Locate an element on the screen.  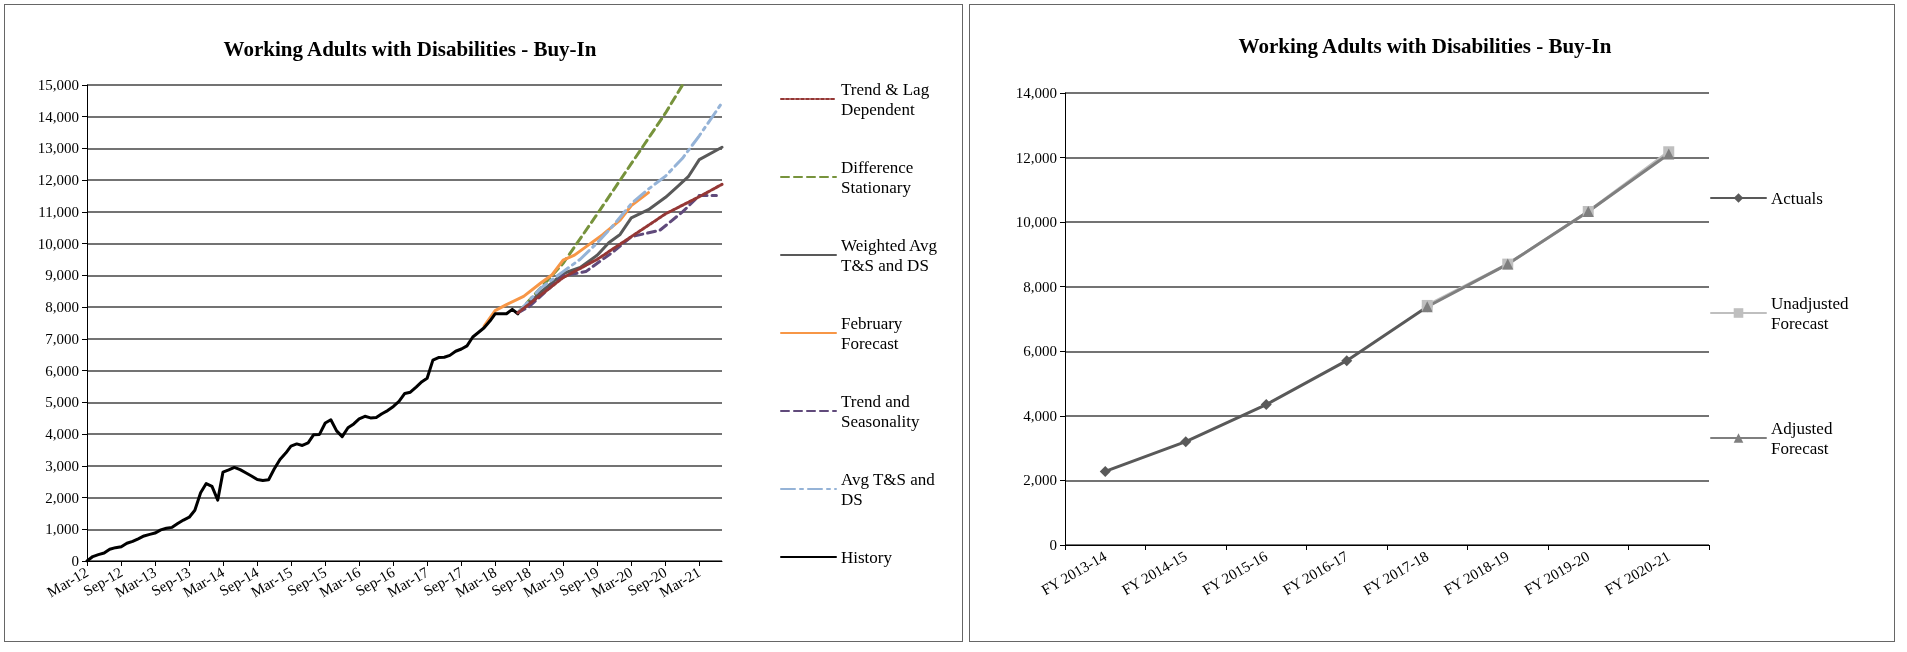
legend-label: Unadjusted Forecast is located at coordinates (1812, 313).